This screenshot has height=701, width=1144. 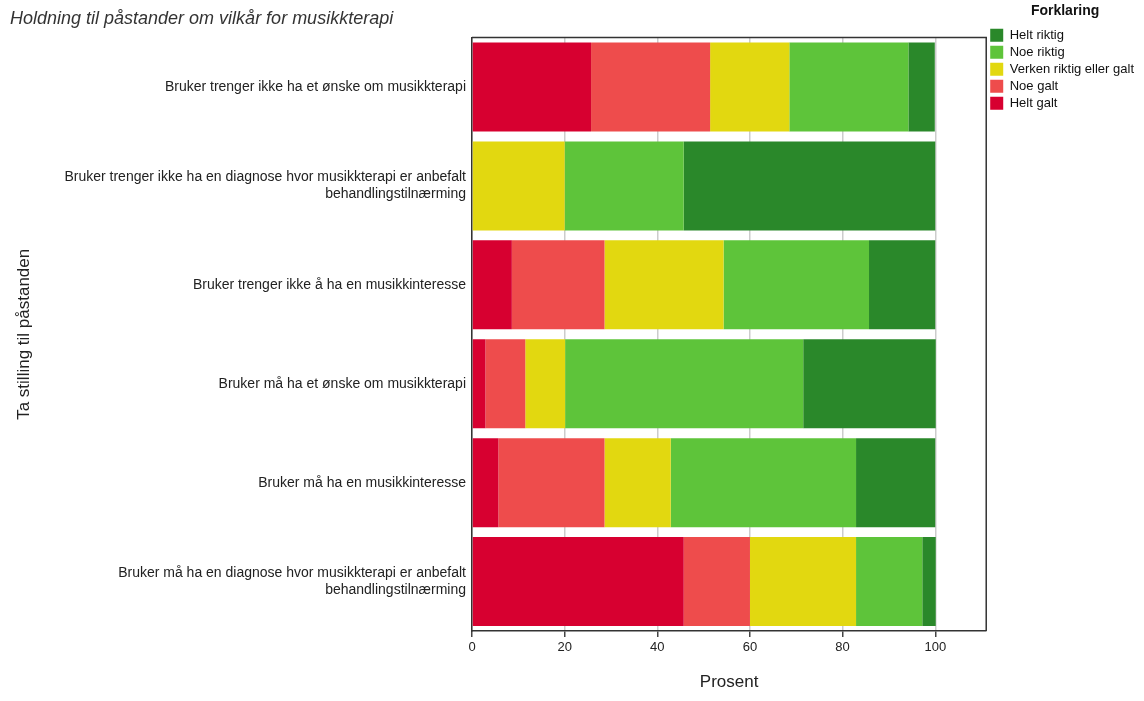 I want to click on x-tick-label: 60, so click(x=750, y=647).